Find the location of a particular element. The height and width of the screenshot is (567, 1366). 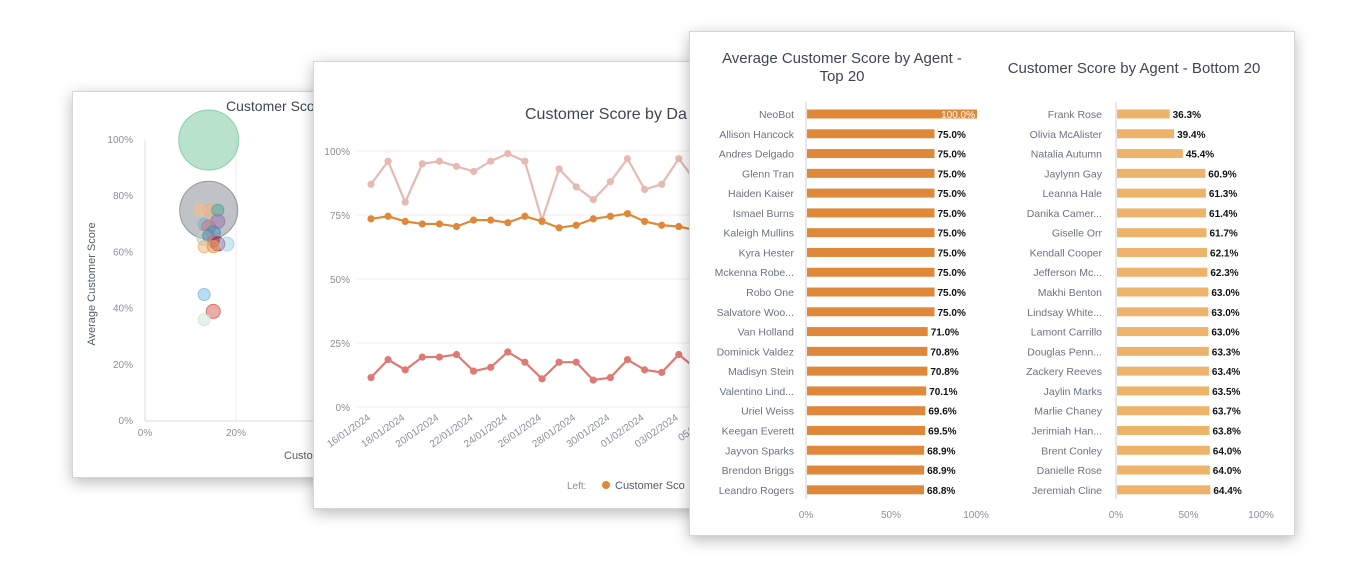

agent-label: Kaleigh Mullins is located at coordinates (758, 234).